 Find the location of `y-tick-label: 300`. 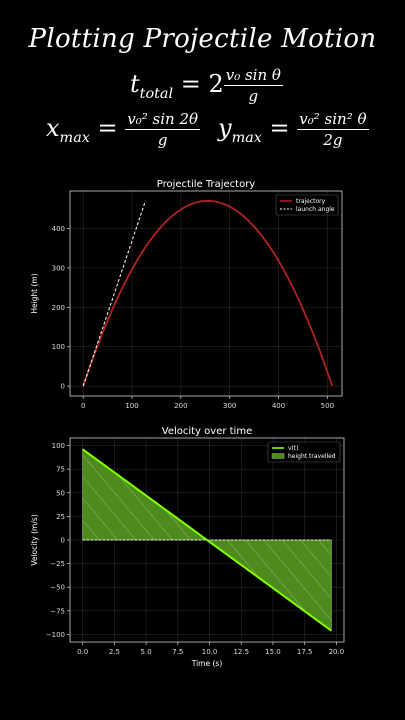

y-tick-label: 300 is located at coordinates (58, 268).